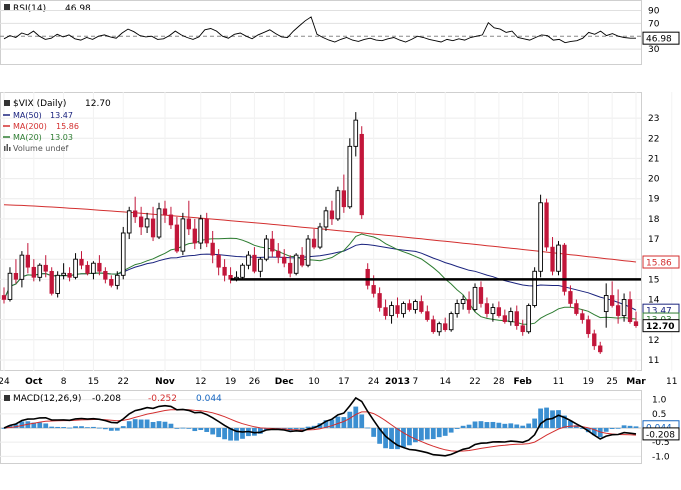 The image size is (681, 490). What do you see at coordinates (64, 382) in the screenshot?
I see `x-axis-label: 8` at bounding box center [64, 382].